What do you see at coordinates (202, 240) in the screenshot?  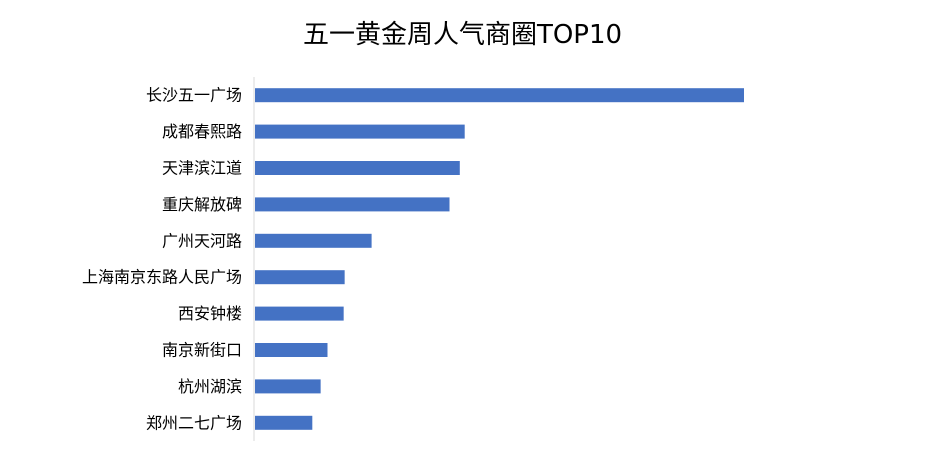 I see `category-label: 广州天河路` at bounding box center [202, 240].